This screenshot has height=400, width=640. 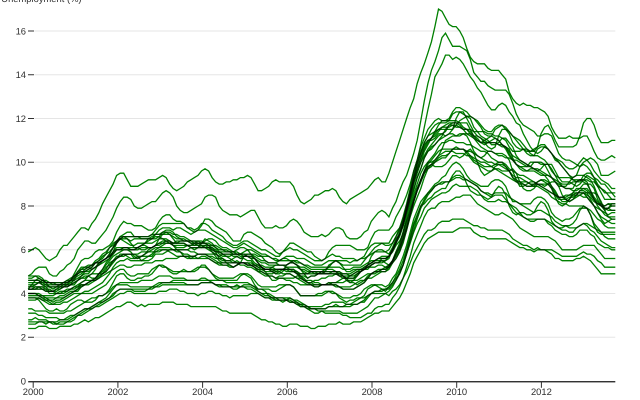 What do you see at coordinates (21, 162) in the screenshot?
I see `svg-text: 10` at bounding box center [21, 162].